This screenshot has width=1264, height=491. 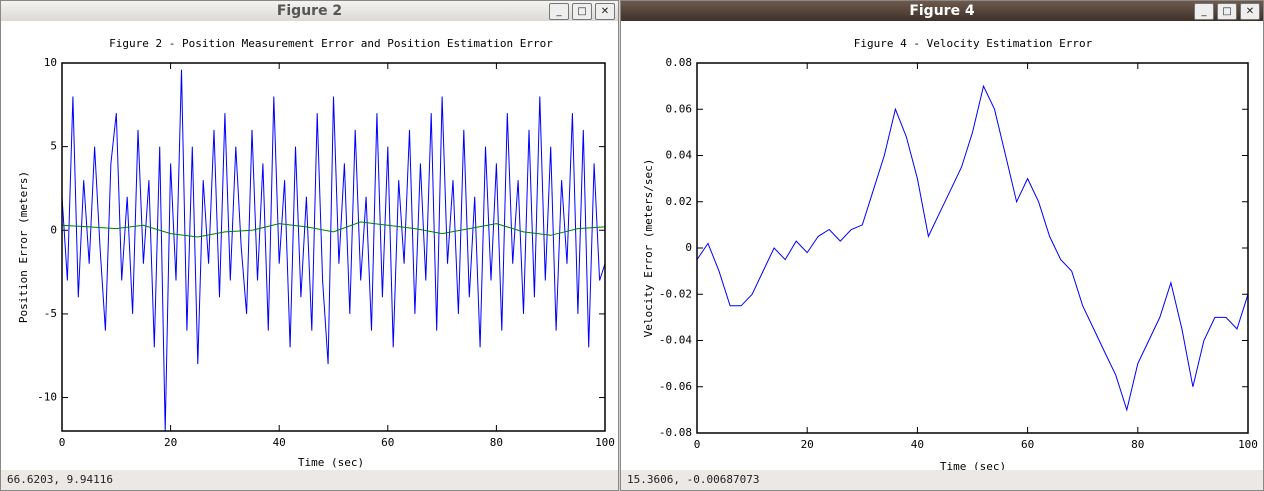 What do you see at coordinates (23, 247) in the screenshot?
I see `y-axis-label: Position Error (meters)` at bounding box center [23, 247].